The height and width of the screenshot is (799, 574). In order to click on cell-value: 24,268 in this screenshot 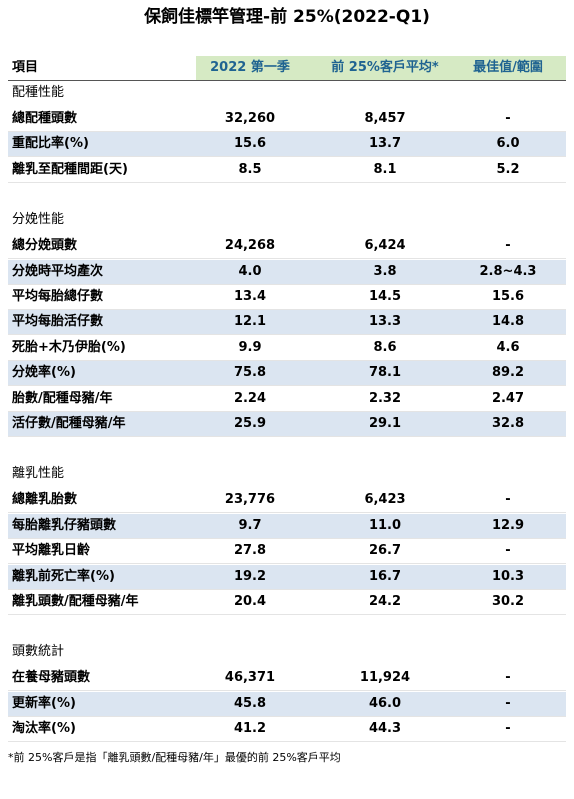, I will do `click(250, 246)`.